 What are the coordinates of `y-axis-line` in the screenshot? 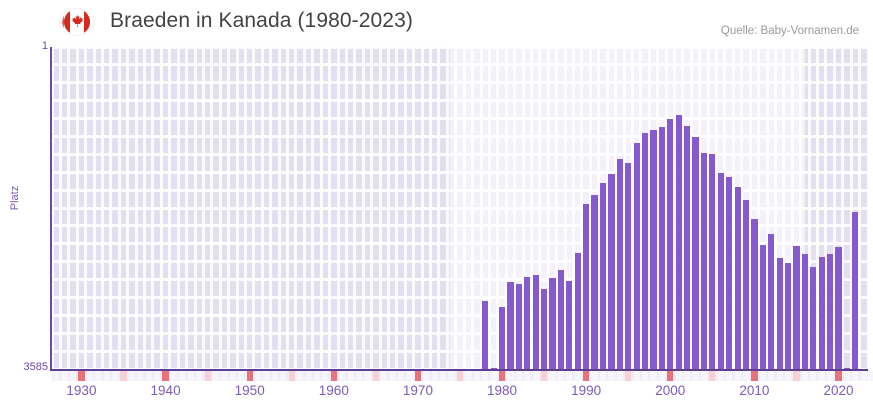 It's located at (51, 208).